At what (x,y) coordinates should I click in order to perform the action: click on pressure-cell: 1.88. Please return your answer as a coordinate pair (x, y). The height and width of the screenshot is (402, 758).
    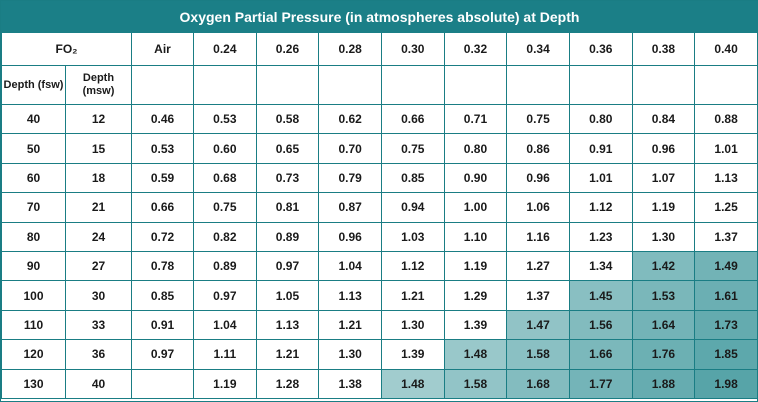
    Looking at the image, I should click on (663, 383).